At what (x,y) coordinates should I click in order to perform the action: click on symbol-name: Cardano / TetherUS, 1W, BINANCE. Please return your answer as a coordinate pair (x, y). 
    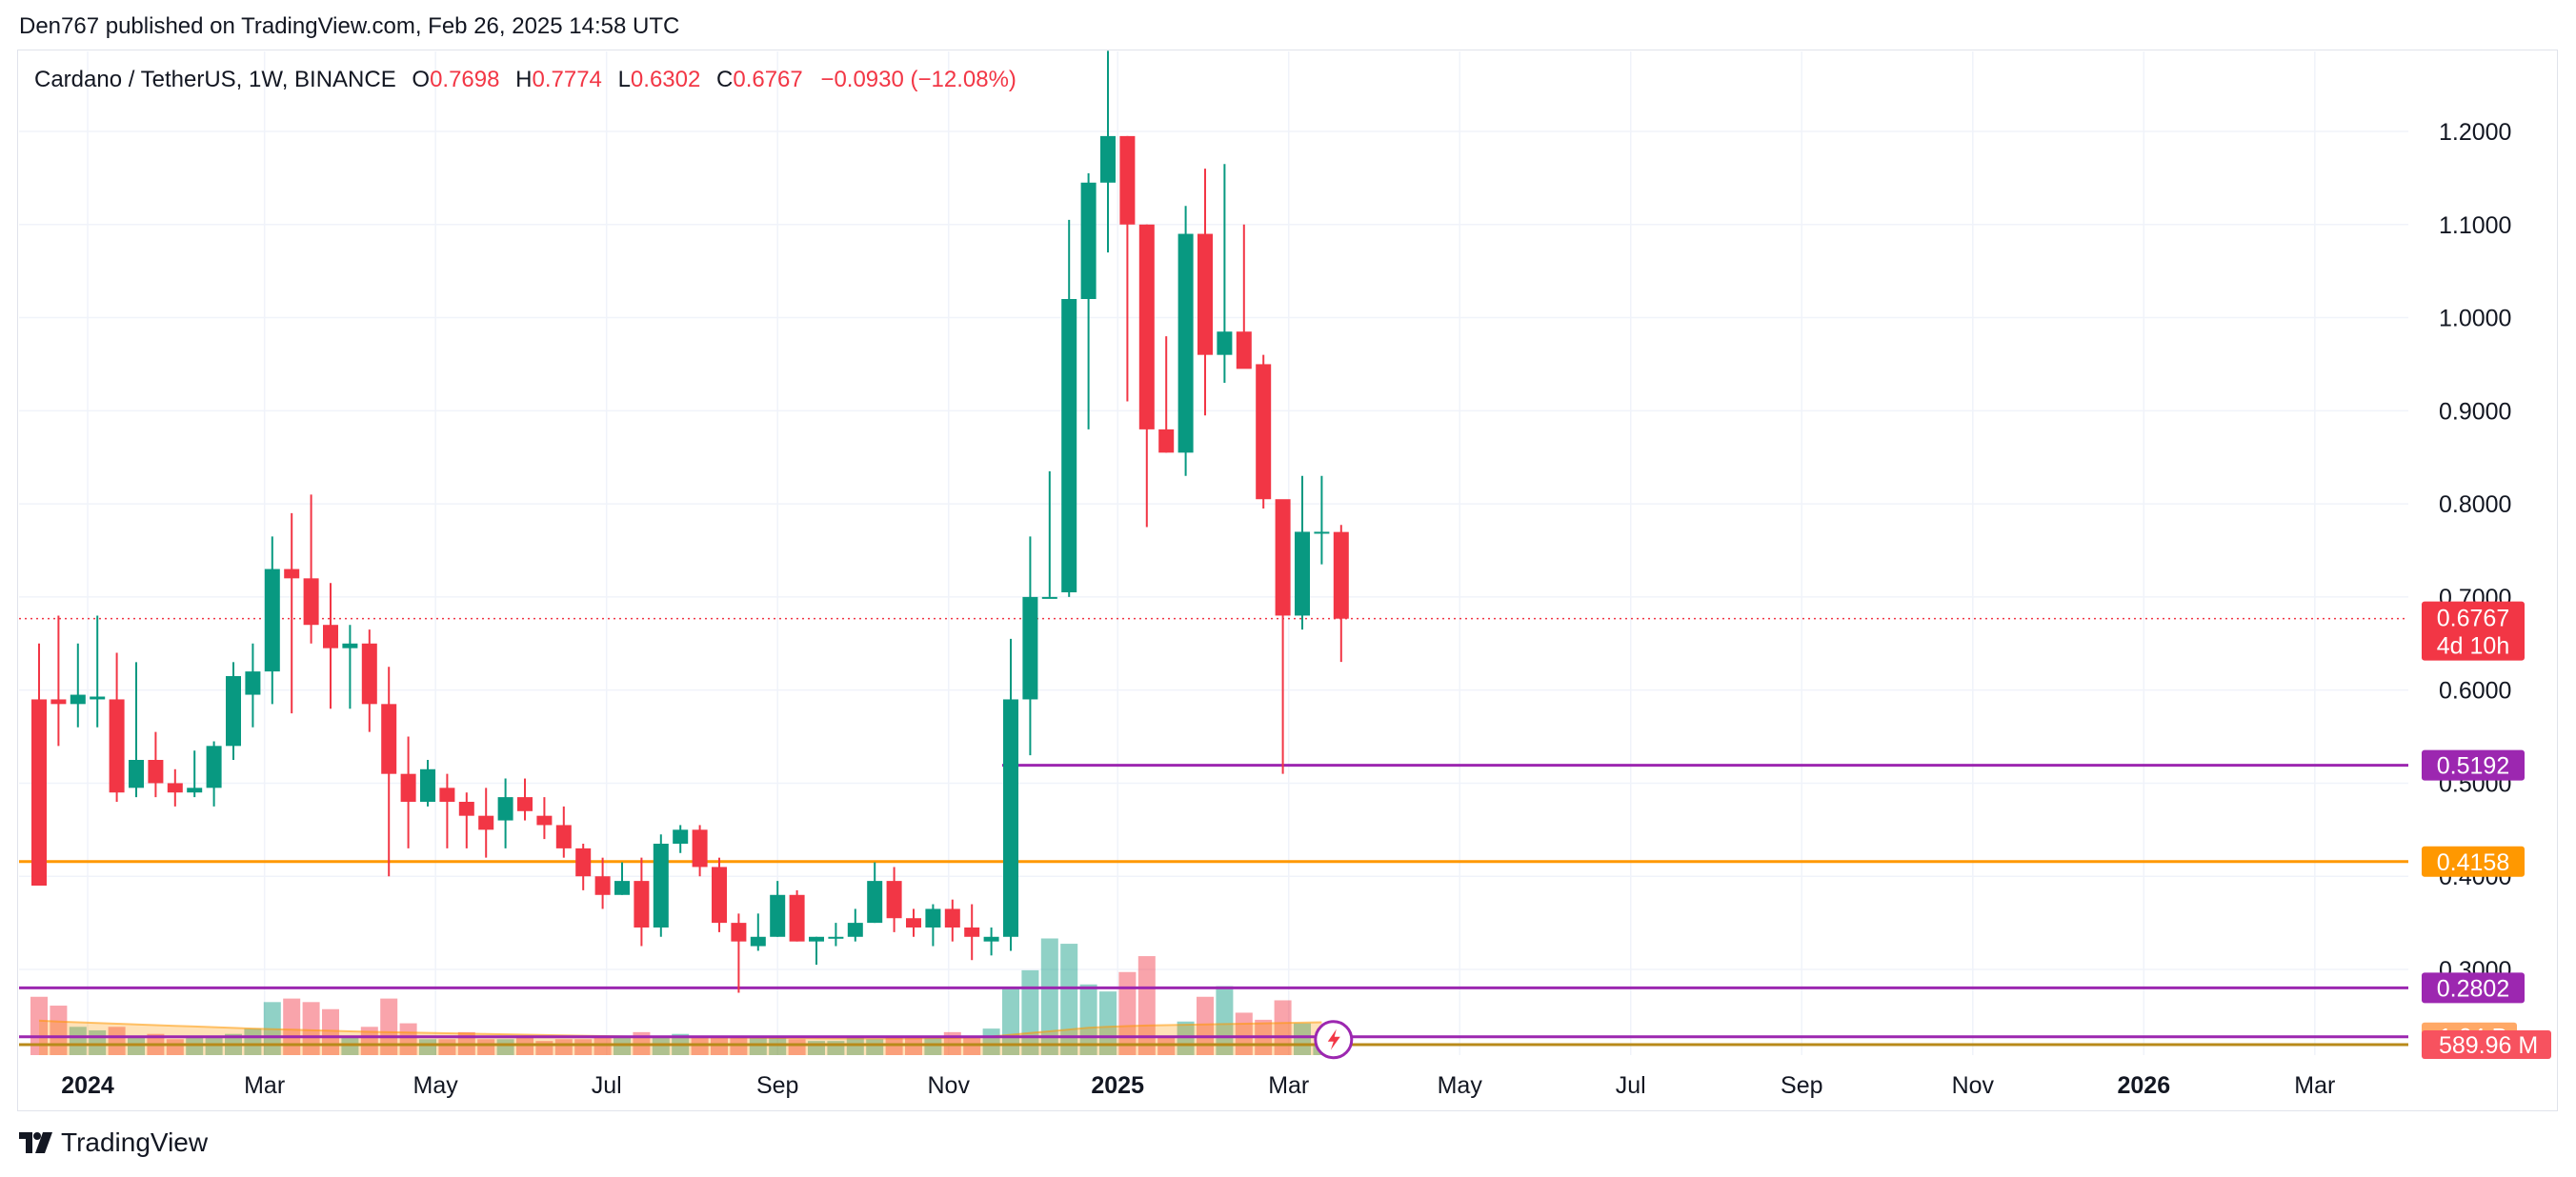
    Looking at the image, I should click on (215, 79).